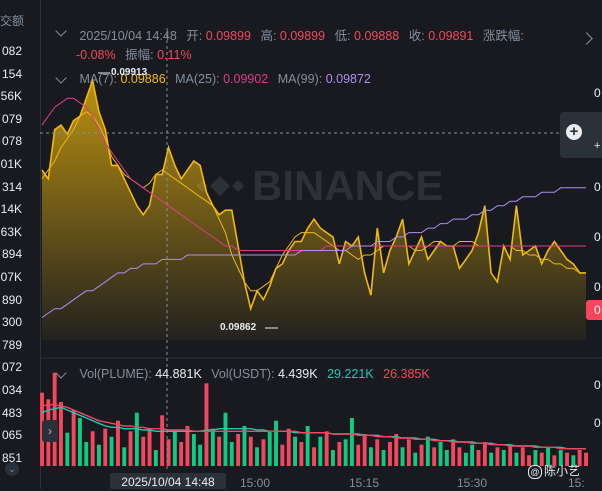 The width and height of the screenshot is (602, 491). I want to click on close-label: 收:, so click(416, 36).